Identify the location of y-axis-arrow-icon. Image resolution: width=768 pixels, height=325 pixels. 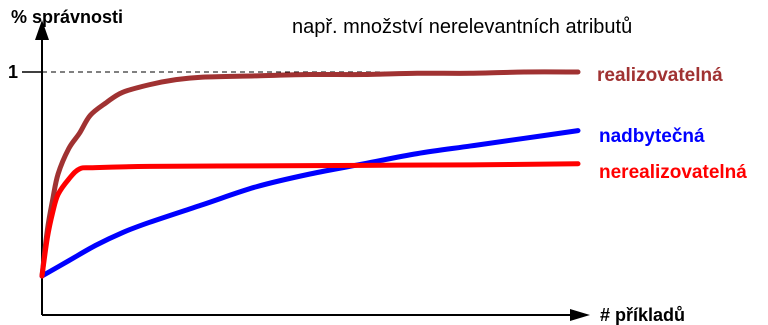
(42, 30).